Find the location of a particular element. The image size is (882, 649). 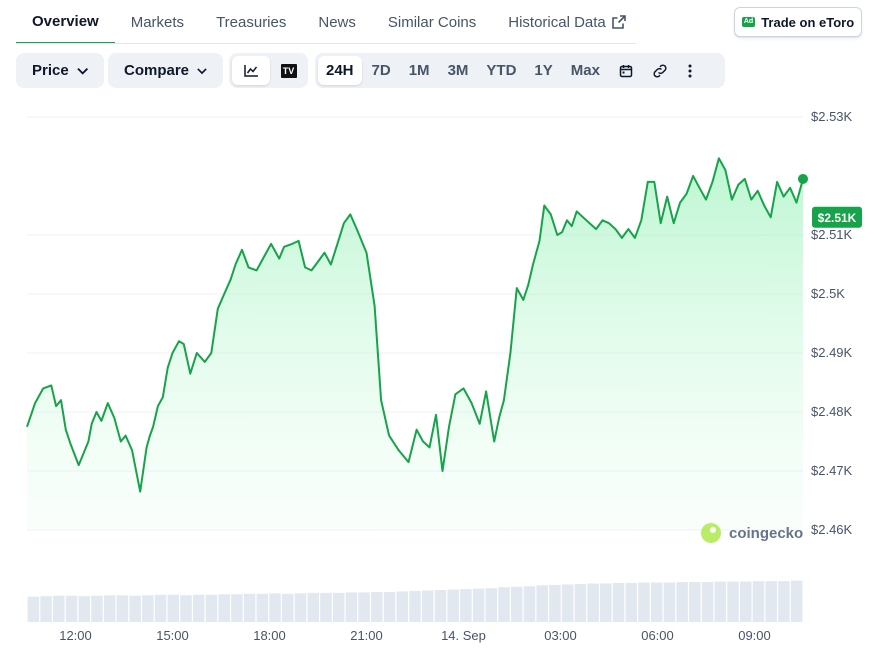

y-tick-label: $2.53K is located at coordinates (832, 116).